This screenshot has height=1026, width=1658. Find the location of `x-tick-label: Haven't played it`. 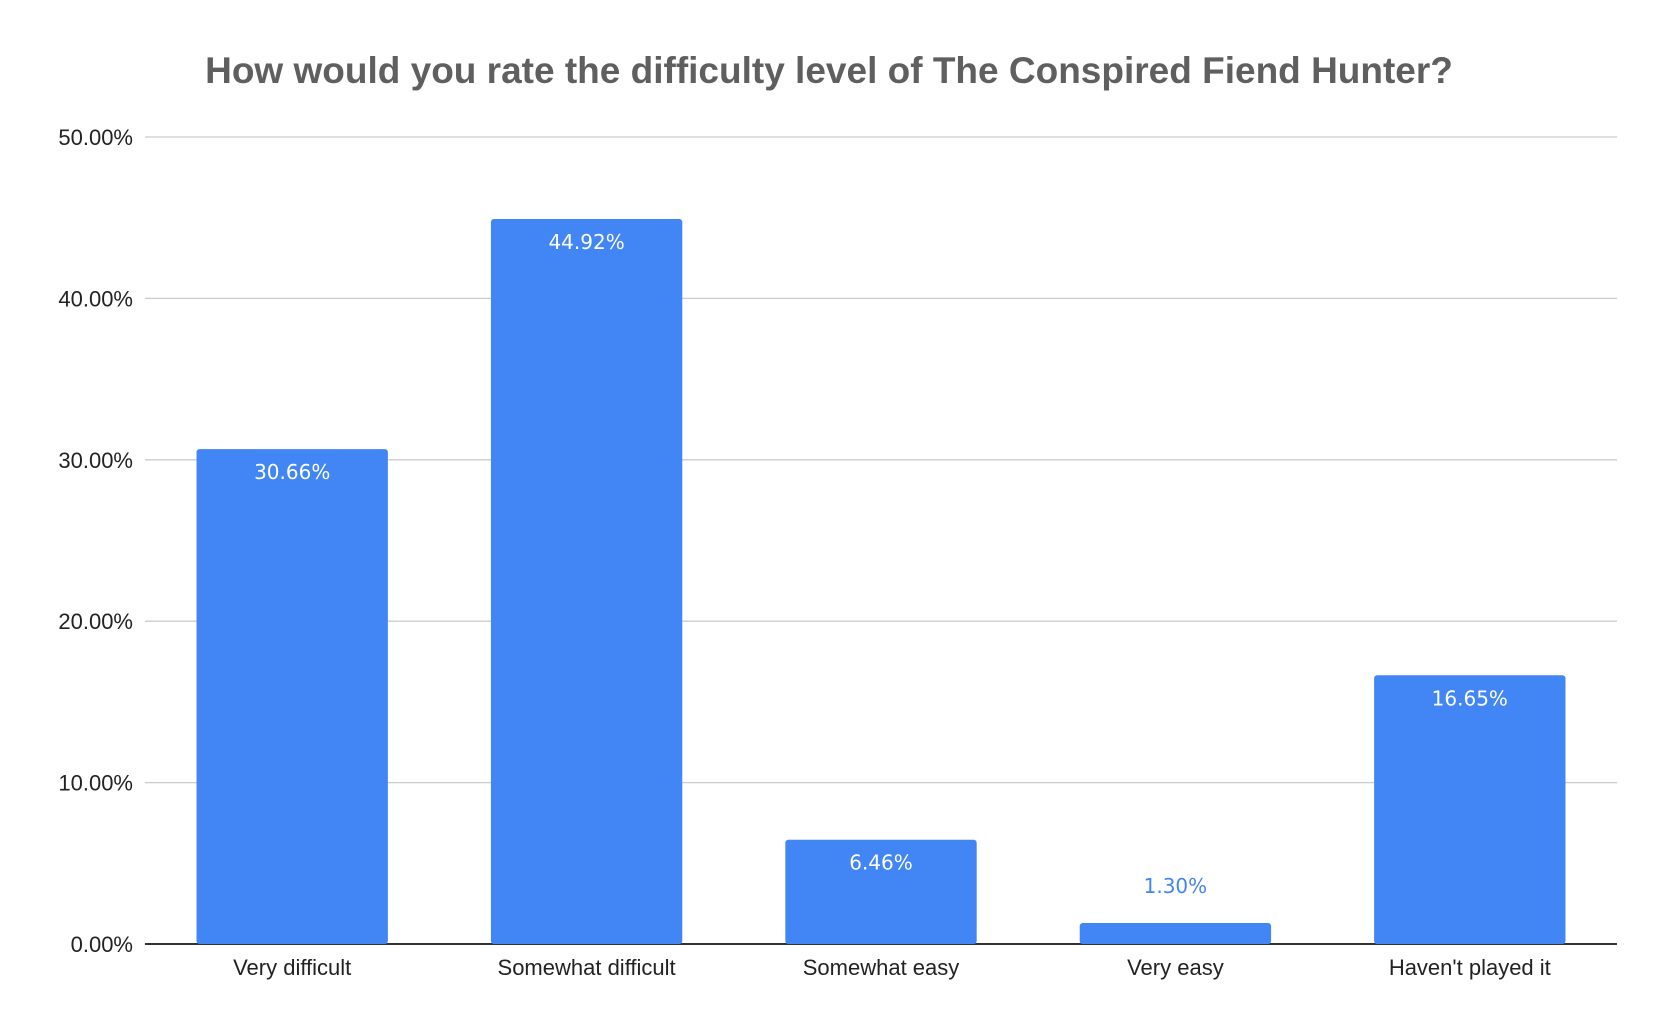

x-tick-label: Haven't played it is located at coordinates (1470, 967).